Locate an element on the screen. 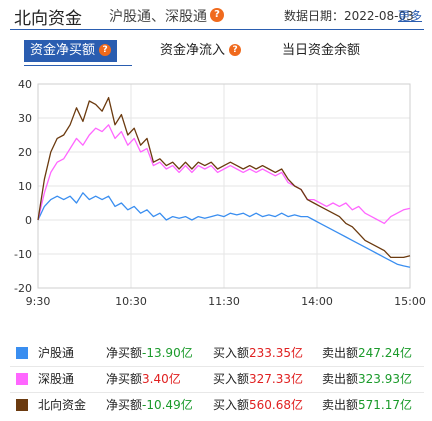 The height and width of the screenshot is (421, 432). tab-bar: 资金净买额 ? 资金净流入 ? 当日资金余额 is located at coordinates (216, 53).